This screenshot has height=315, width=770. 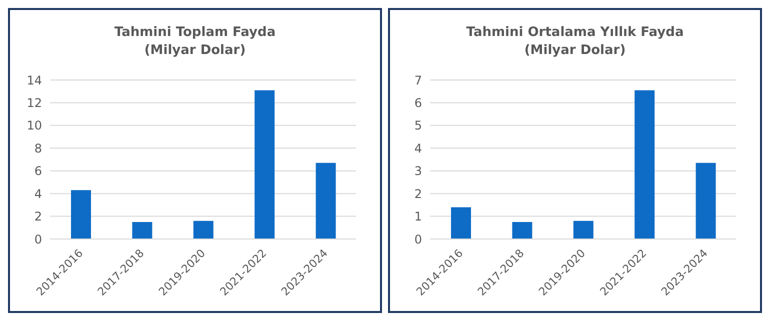 What do you see at coordinates (34, 80) in the screenshot?
I see `y-tick-label: 14` at bounding box center [34, 80].